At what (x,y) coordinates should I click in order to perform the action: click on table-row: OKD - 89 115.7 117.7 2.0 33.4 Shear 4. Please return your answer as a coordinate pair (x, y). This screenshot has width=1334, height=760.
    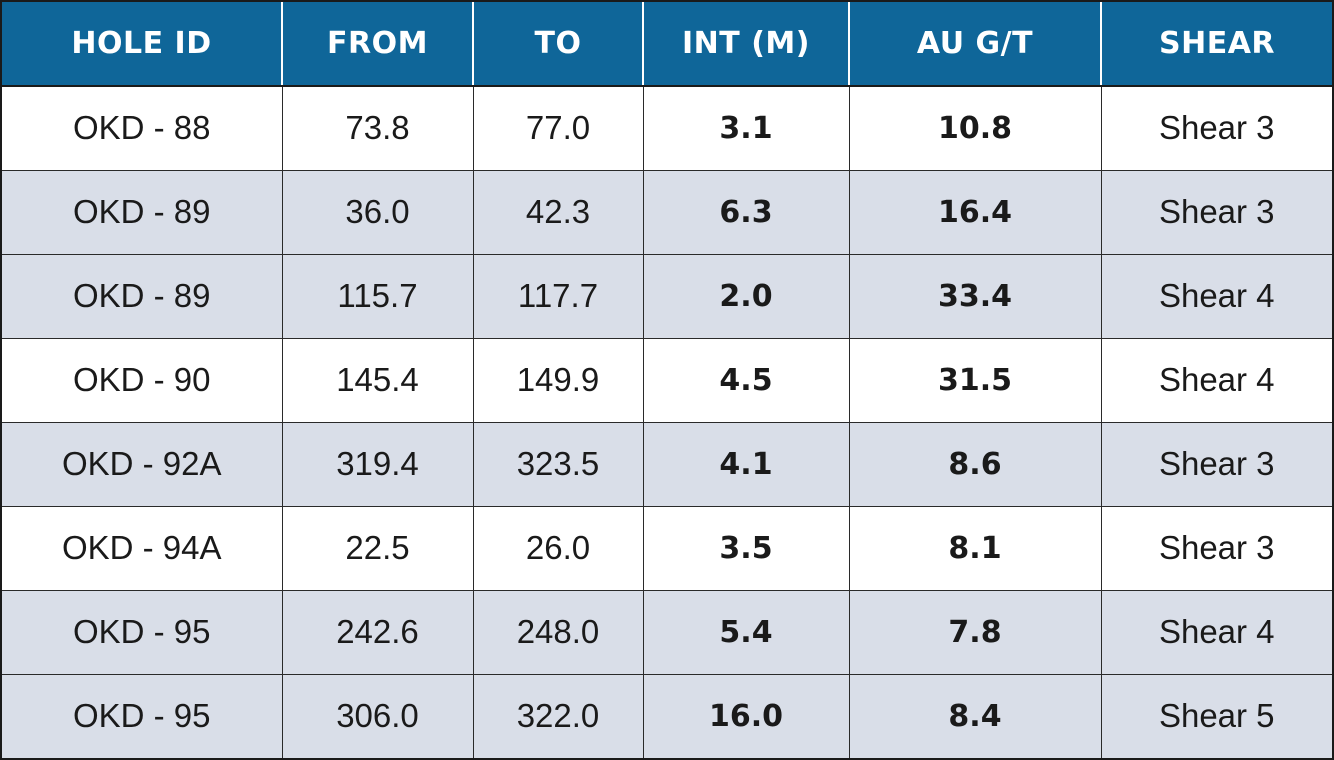
    Looking at the image, I should click on (667, 295).